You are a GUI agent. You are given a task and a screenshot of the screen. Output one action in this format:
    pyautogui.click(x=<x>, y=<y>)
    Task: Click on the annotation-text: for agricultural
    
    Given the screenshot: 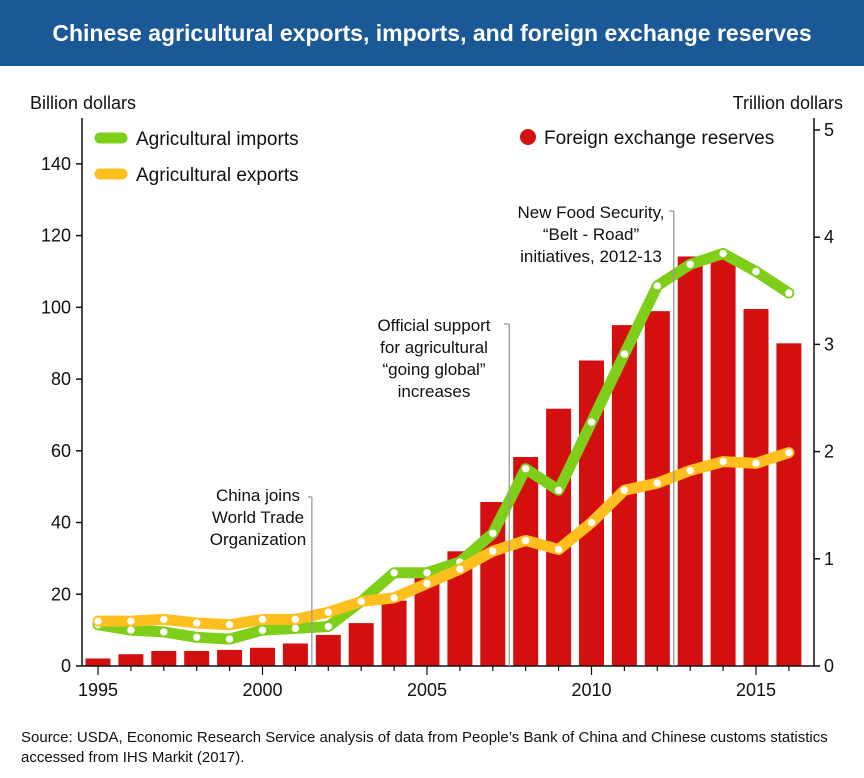 What is the action you would take?
    pyautogui.click(x=434, y=347)
    